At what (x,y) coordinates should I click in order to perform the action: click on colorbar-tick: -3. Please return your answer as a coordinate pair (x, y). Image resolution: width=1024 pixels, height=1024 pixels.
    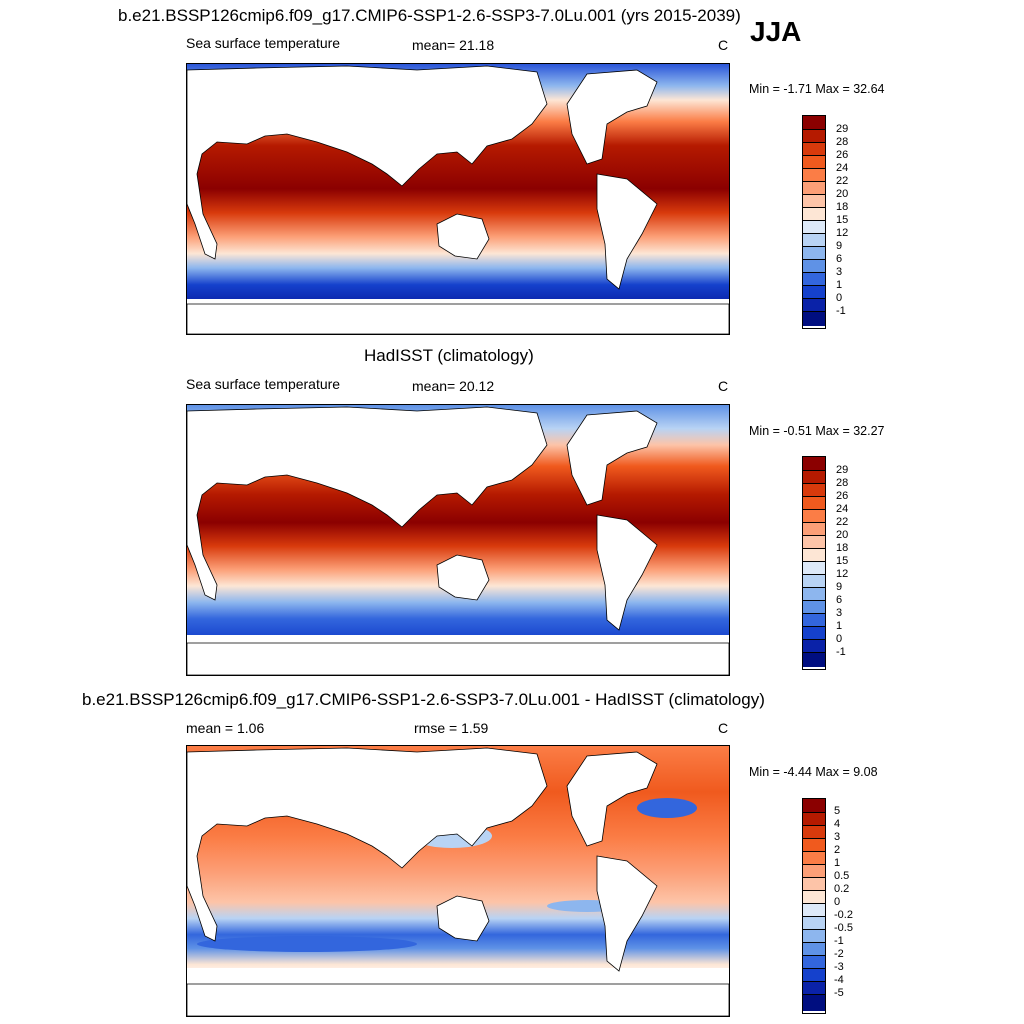
    Looking at the image, I should click on (839, 967).